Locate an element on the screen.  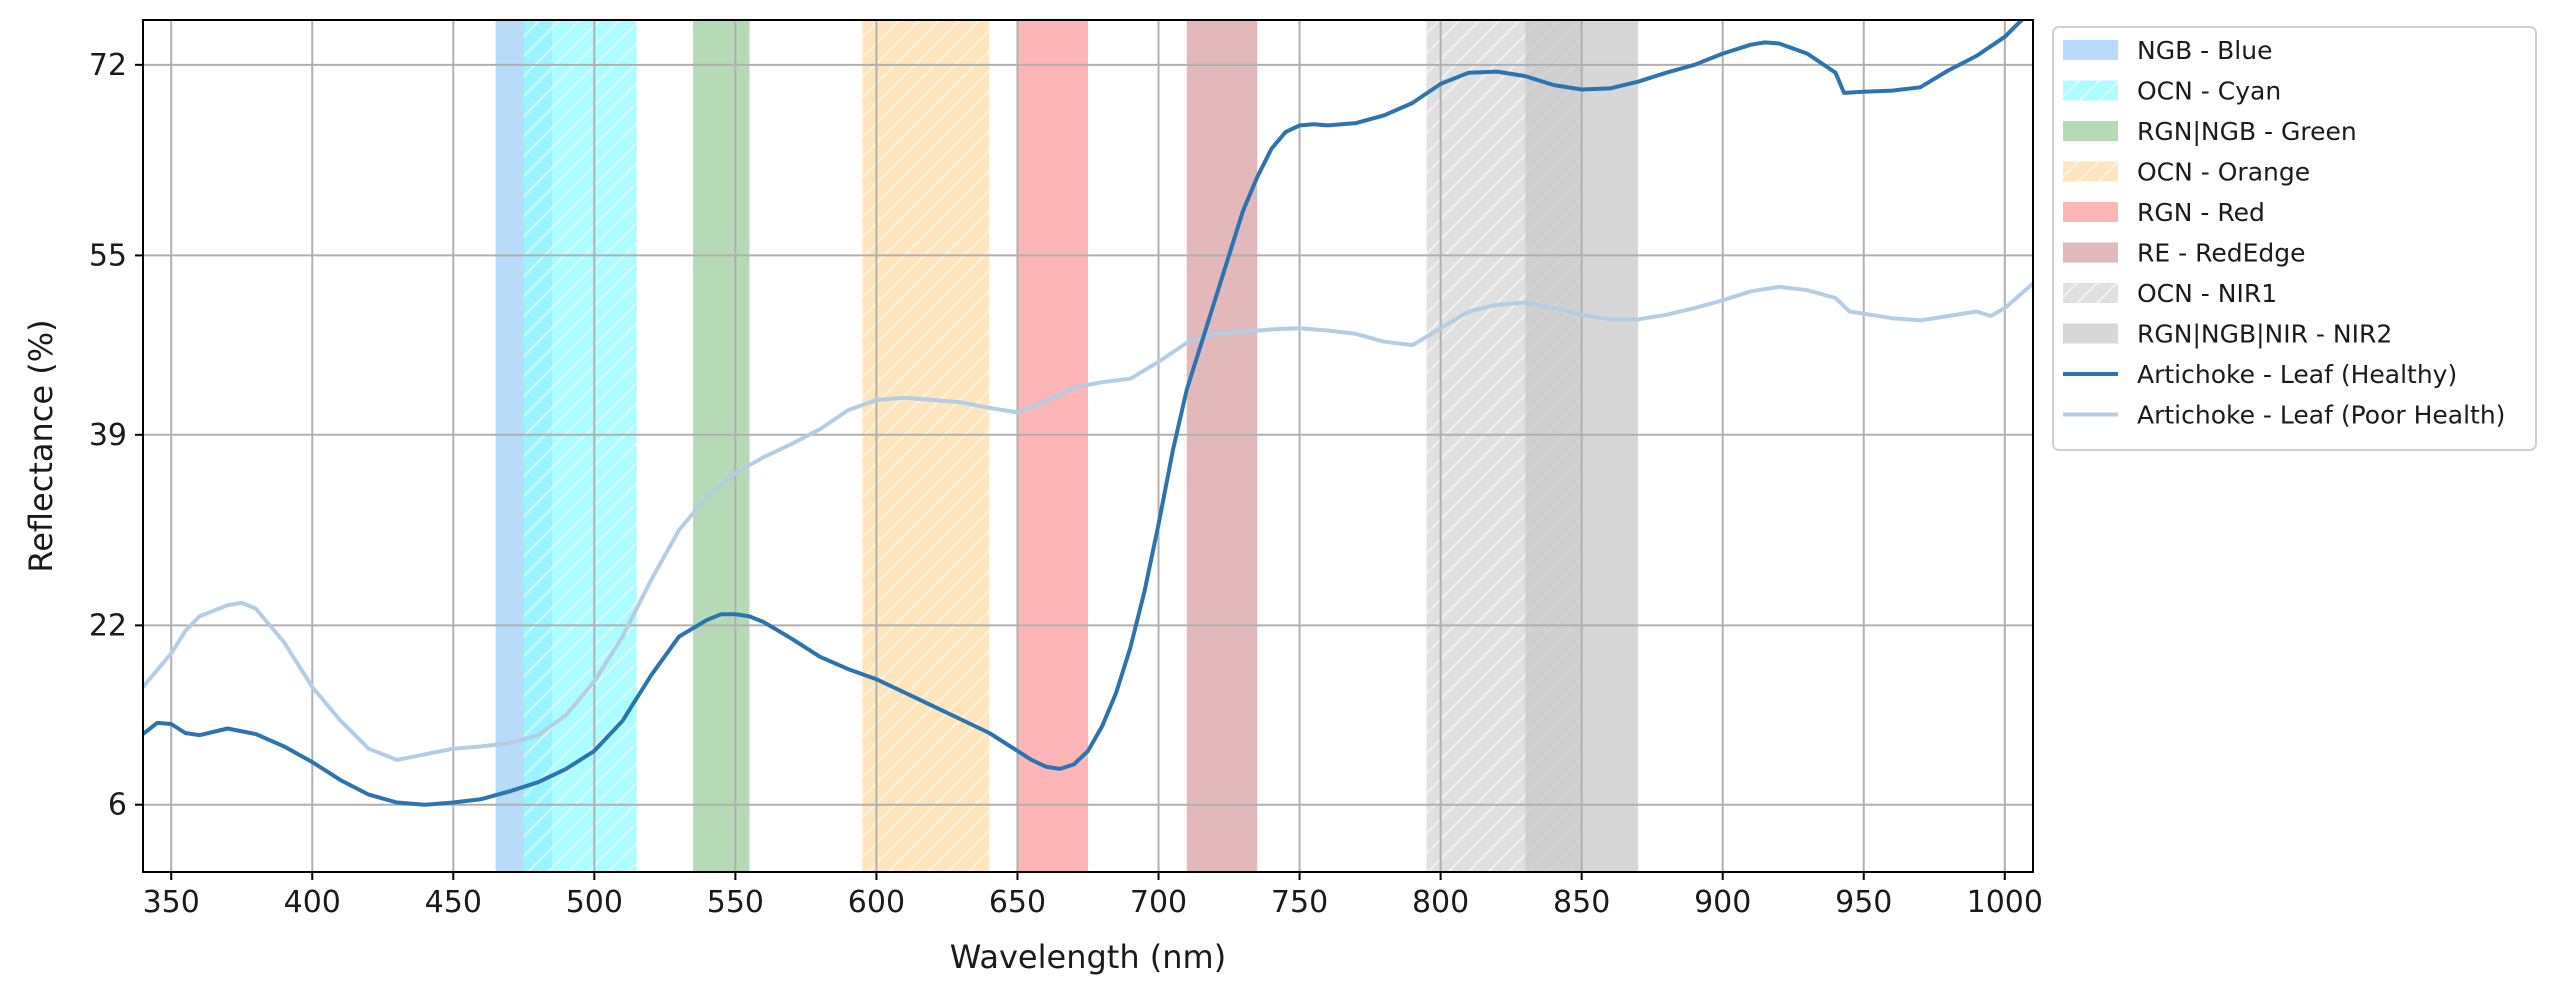
legend-label-ocn-cyan: OCN - Cyan is located at coordinates (2209, 91).